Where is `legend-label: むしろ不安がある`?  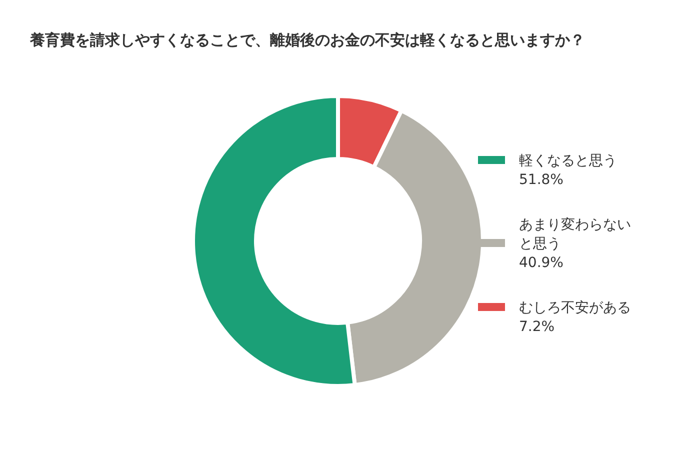
legend-label: むしろ不安がある is located at coordinates (575, 308).